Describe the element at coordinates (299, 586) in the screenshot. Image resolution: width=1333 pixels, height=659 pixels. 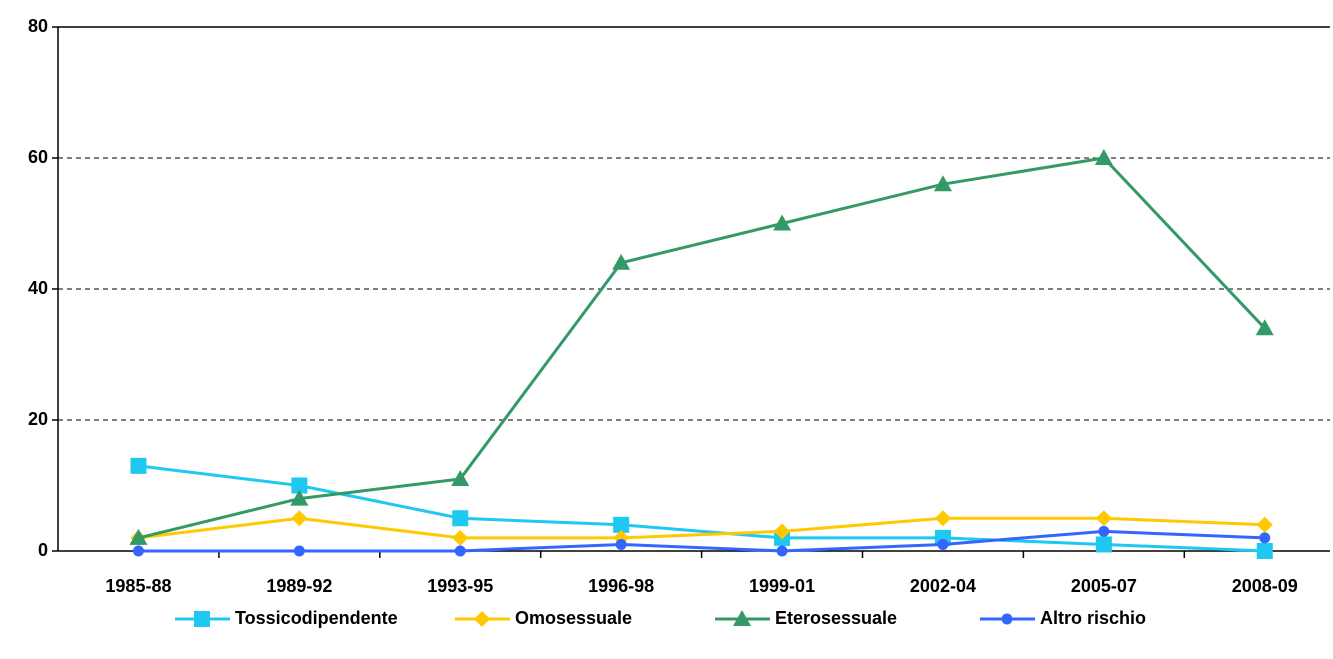
I see `x-tick-label: 1989-92` at that location.